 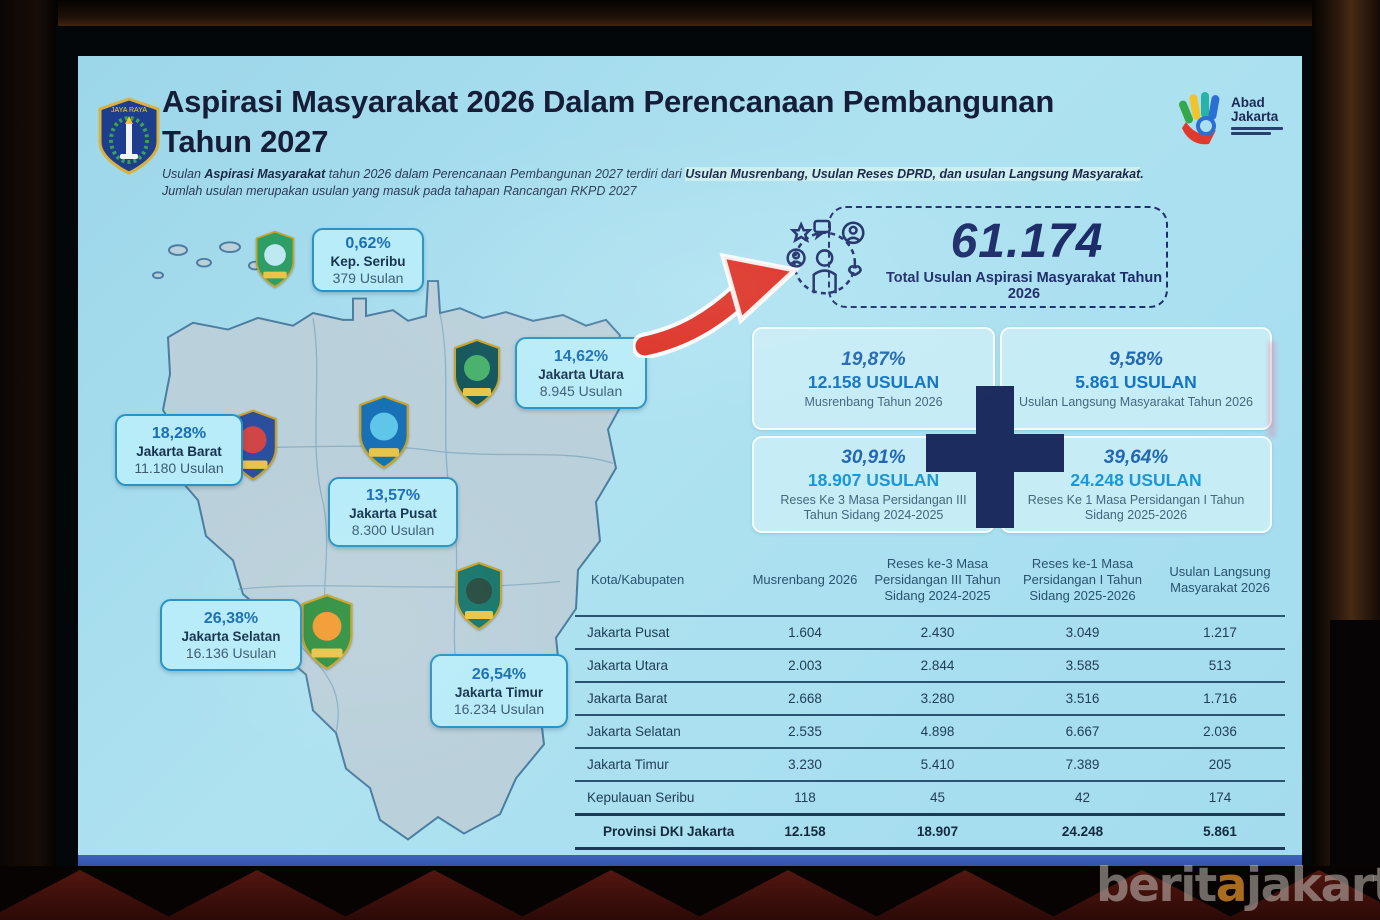 What do you see at coordinates (937, 665) in the screenshot?
I see `table-cell: 2.844` at bounding box center [937, 665].